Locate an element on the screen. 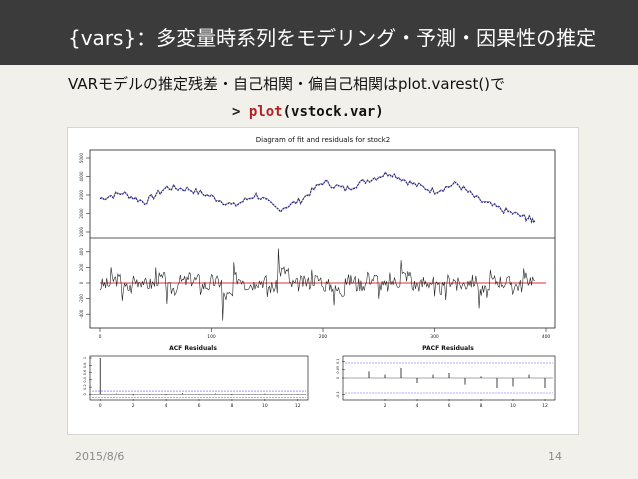 This screenshot has height=479, width=638. command-prompt: > is located at coordinates (236, 112).